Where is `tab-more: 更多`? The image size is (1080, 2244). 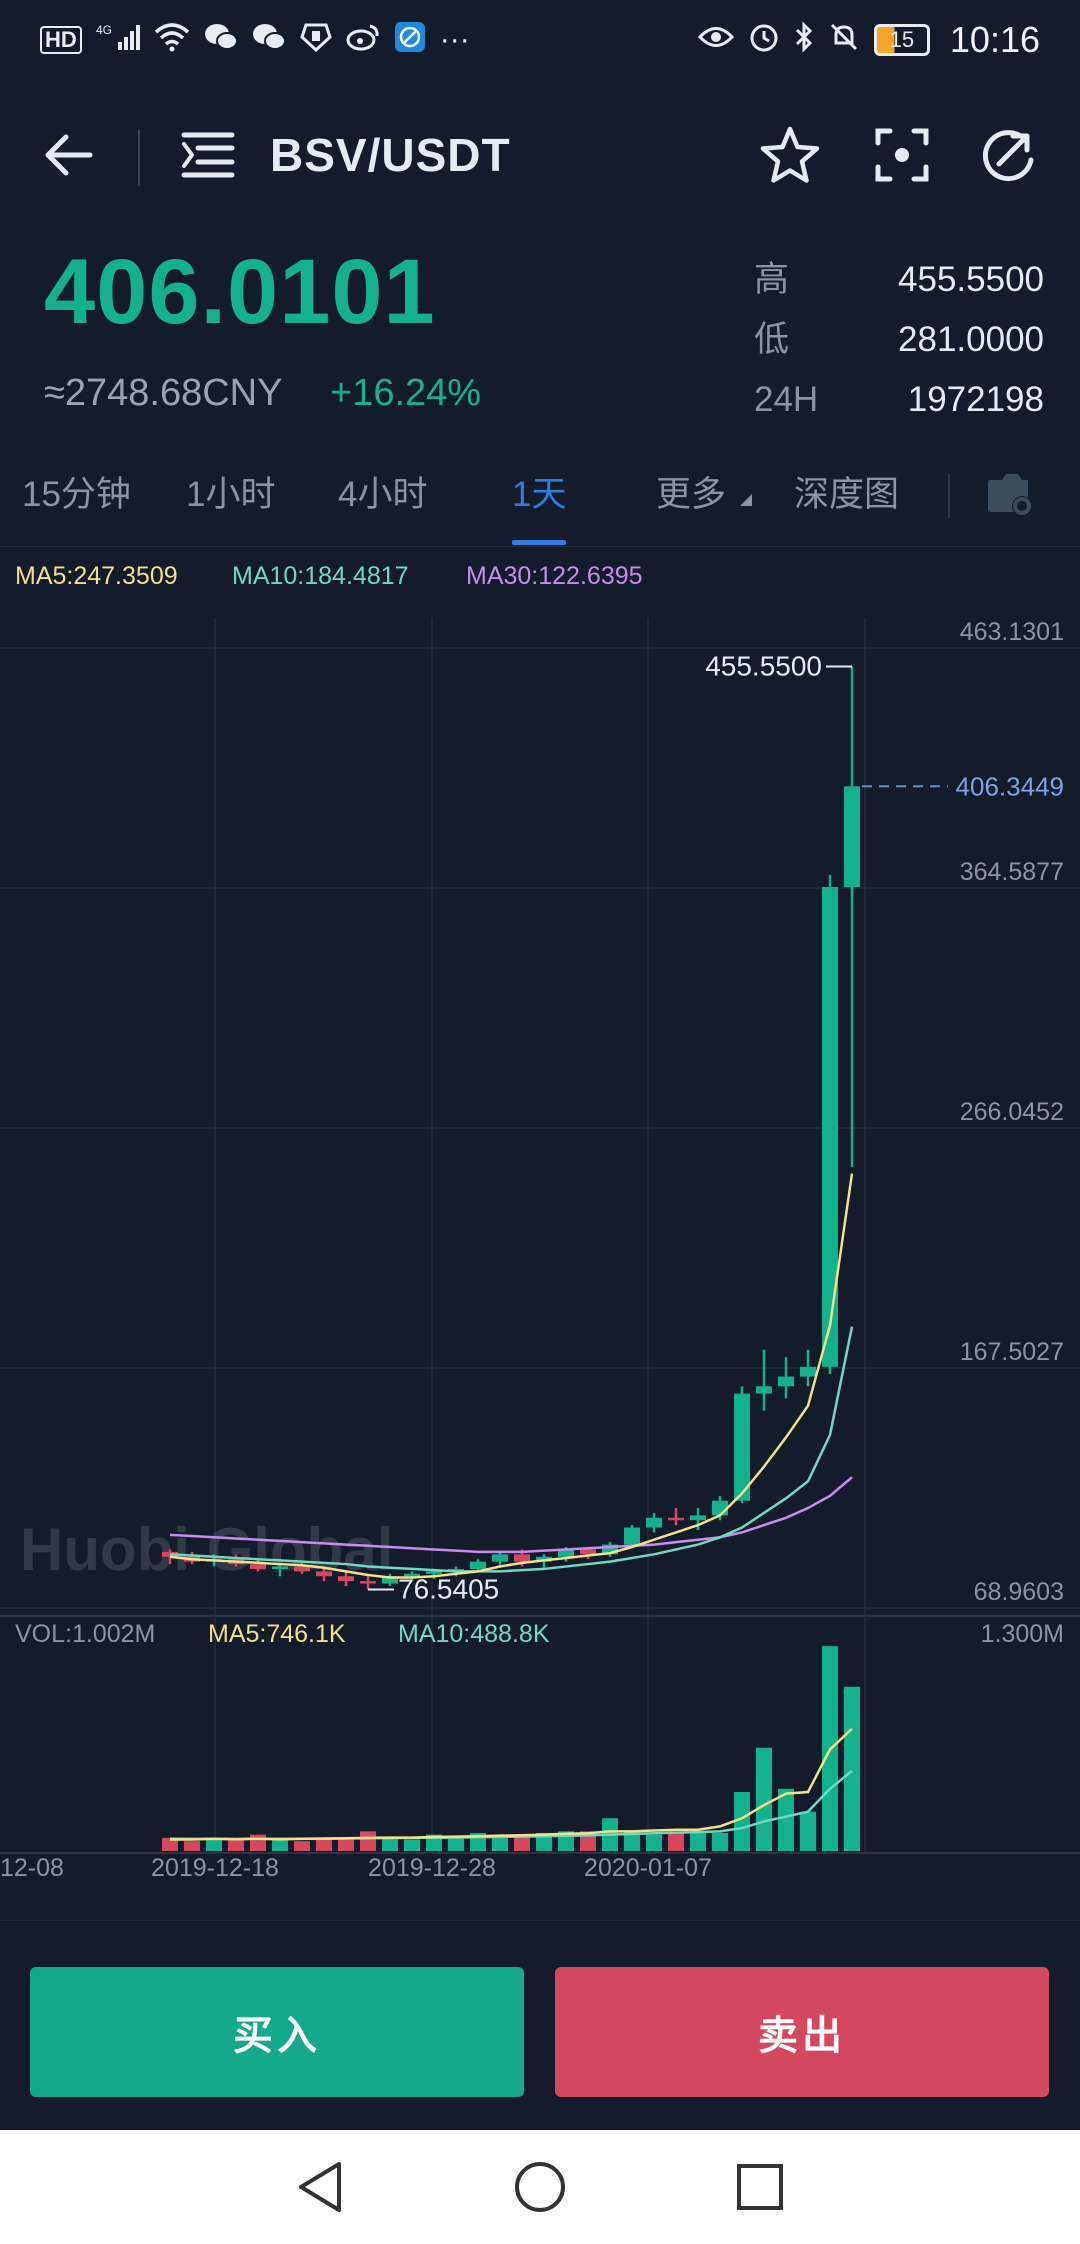 tab-more: 更多 is located at coordinates (704, 503).